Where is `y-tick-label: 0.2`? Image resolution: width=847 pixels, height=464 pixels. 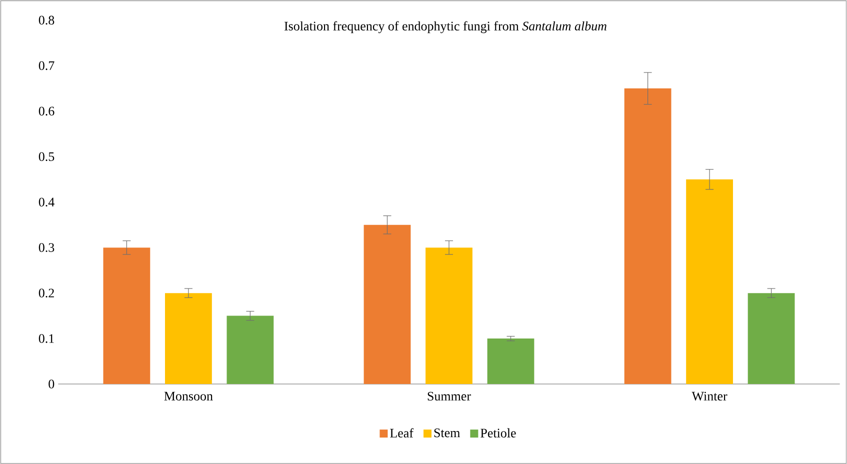 y-tick-label: 0.2 is located at coordinates (46, 293).